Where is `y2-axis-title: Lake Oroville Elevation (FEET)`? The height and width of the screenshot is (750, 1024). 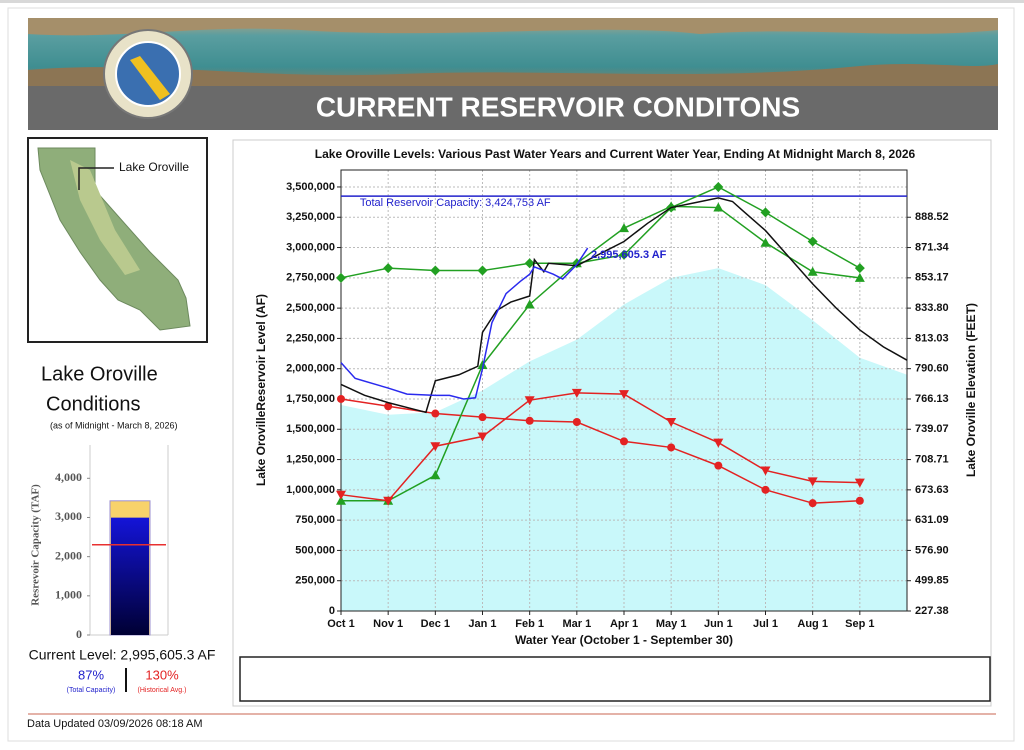 y2-axis-title: Lake Oroville Elevation (FEET) is located at coordinates (971, 390).